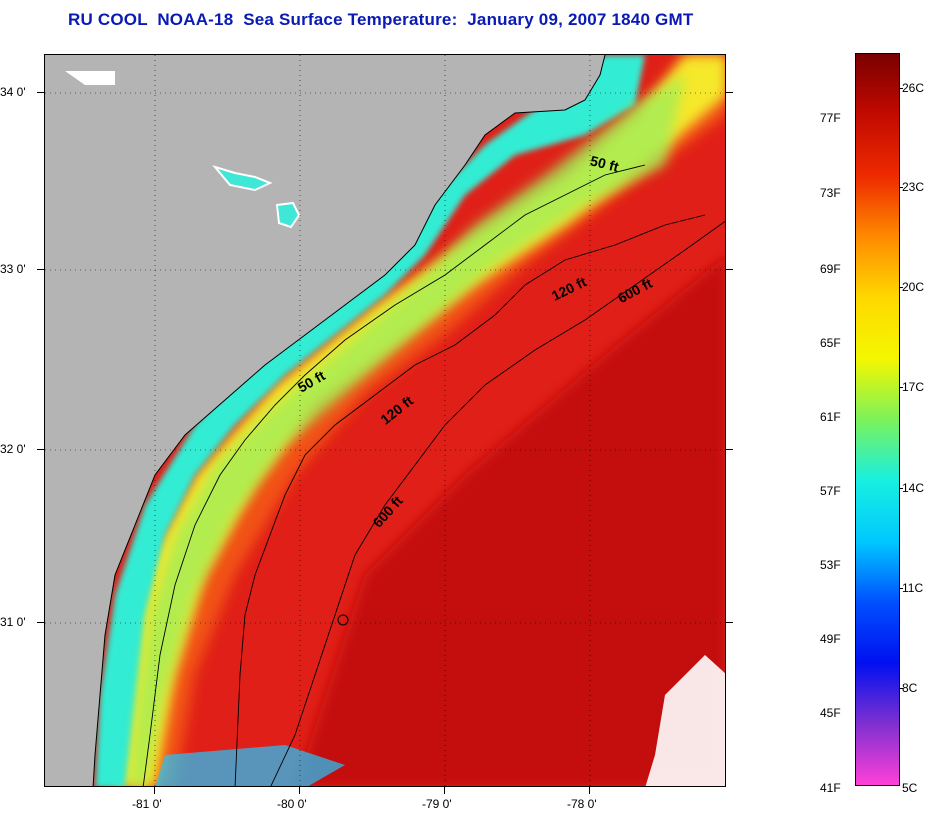  What do you see at coordinates (913, 187) in the screenshot?
I see `cb-c-23: 23C` at bounding box center [913, 187].